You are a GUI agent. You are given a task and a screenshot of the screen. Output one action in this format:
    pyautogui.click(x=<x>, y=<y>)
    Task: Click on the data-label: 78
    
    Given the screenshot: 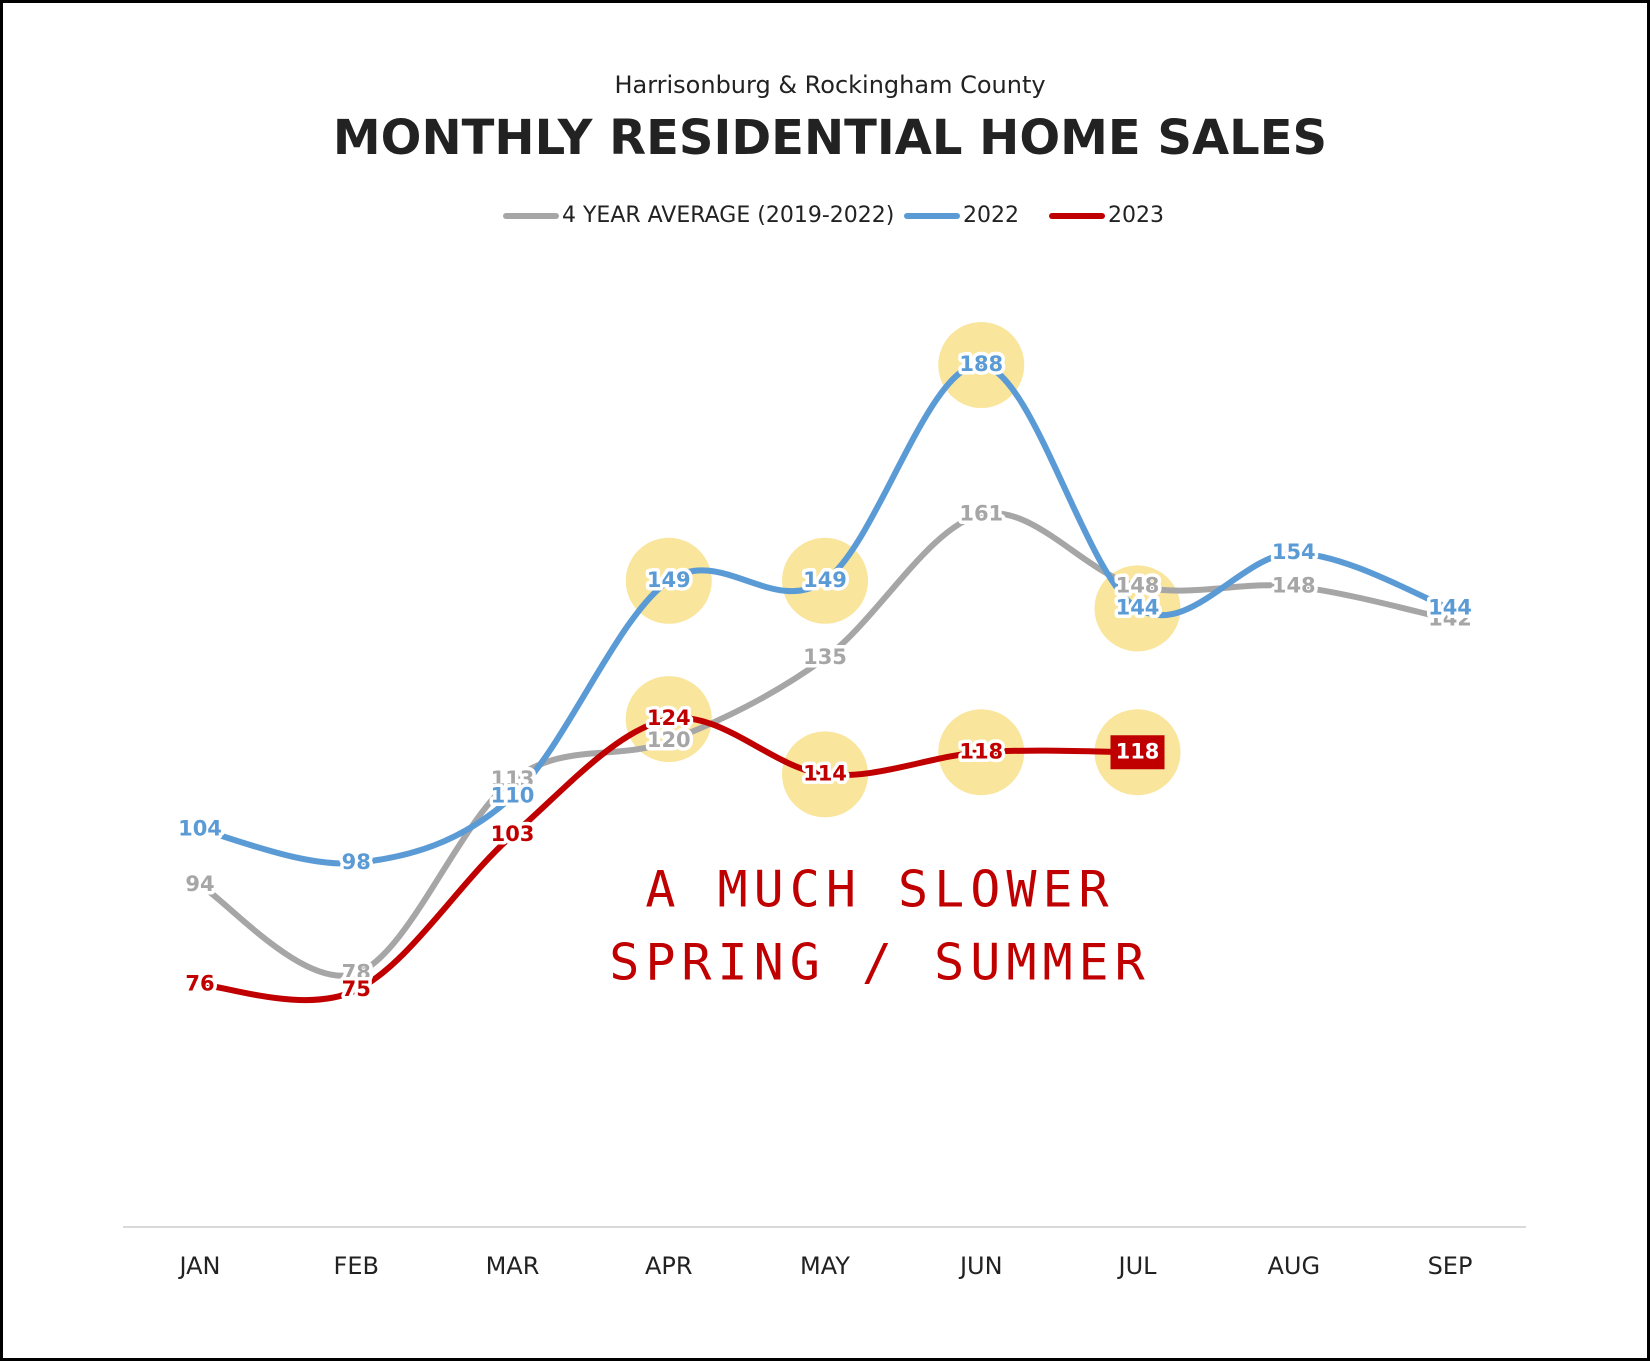 What is the action you would take?
    pyautogui.click(x=356, y=973)
    